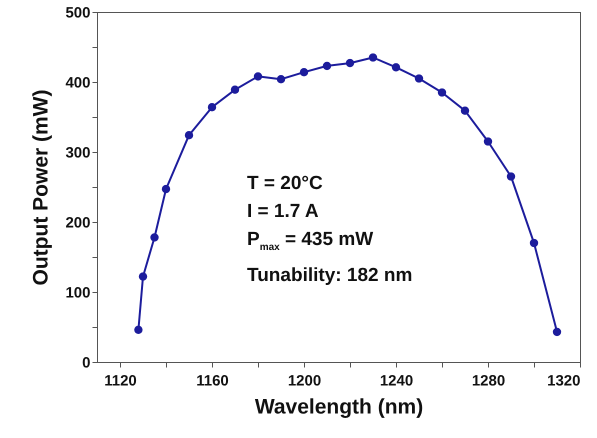 The width and height of the screenshot is (597, 438). What do you see at coordinates (339, 407) in the screenshot?
I see `x-axis-title: Wavelength (nm)` at bounding box center [339, 407].